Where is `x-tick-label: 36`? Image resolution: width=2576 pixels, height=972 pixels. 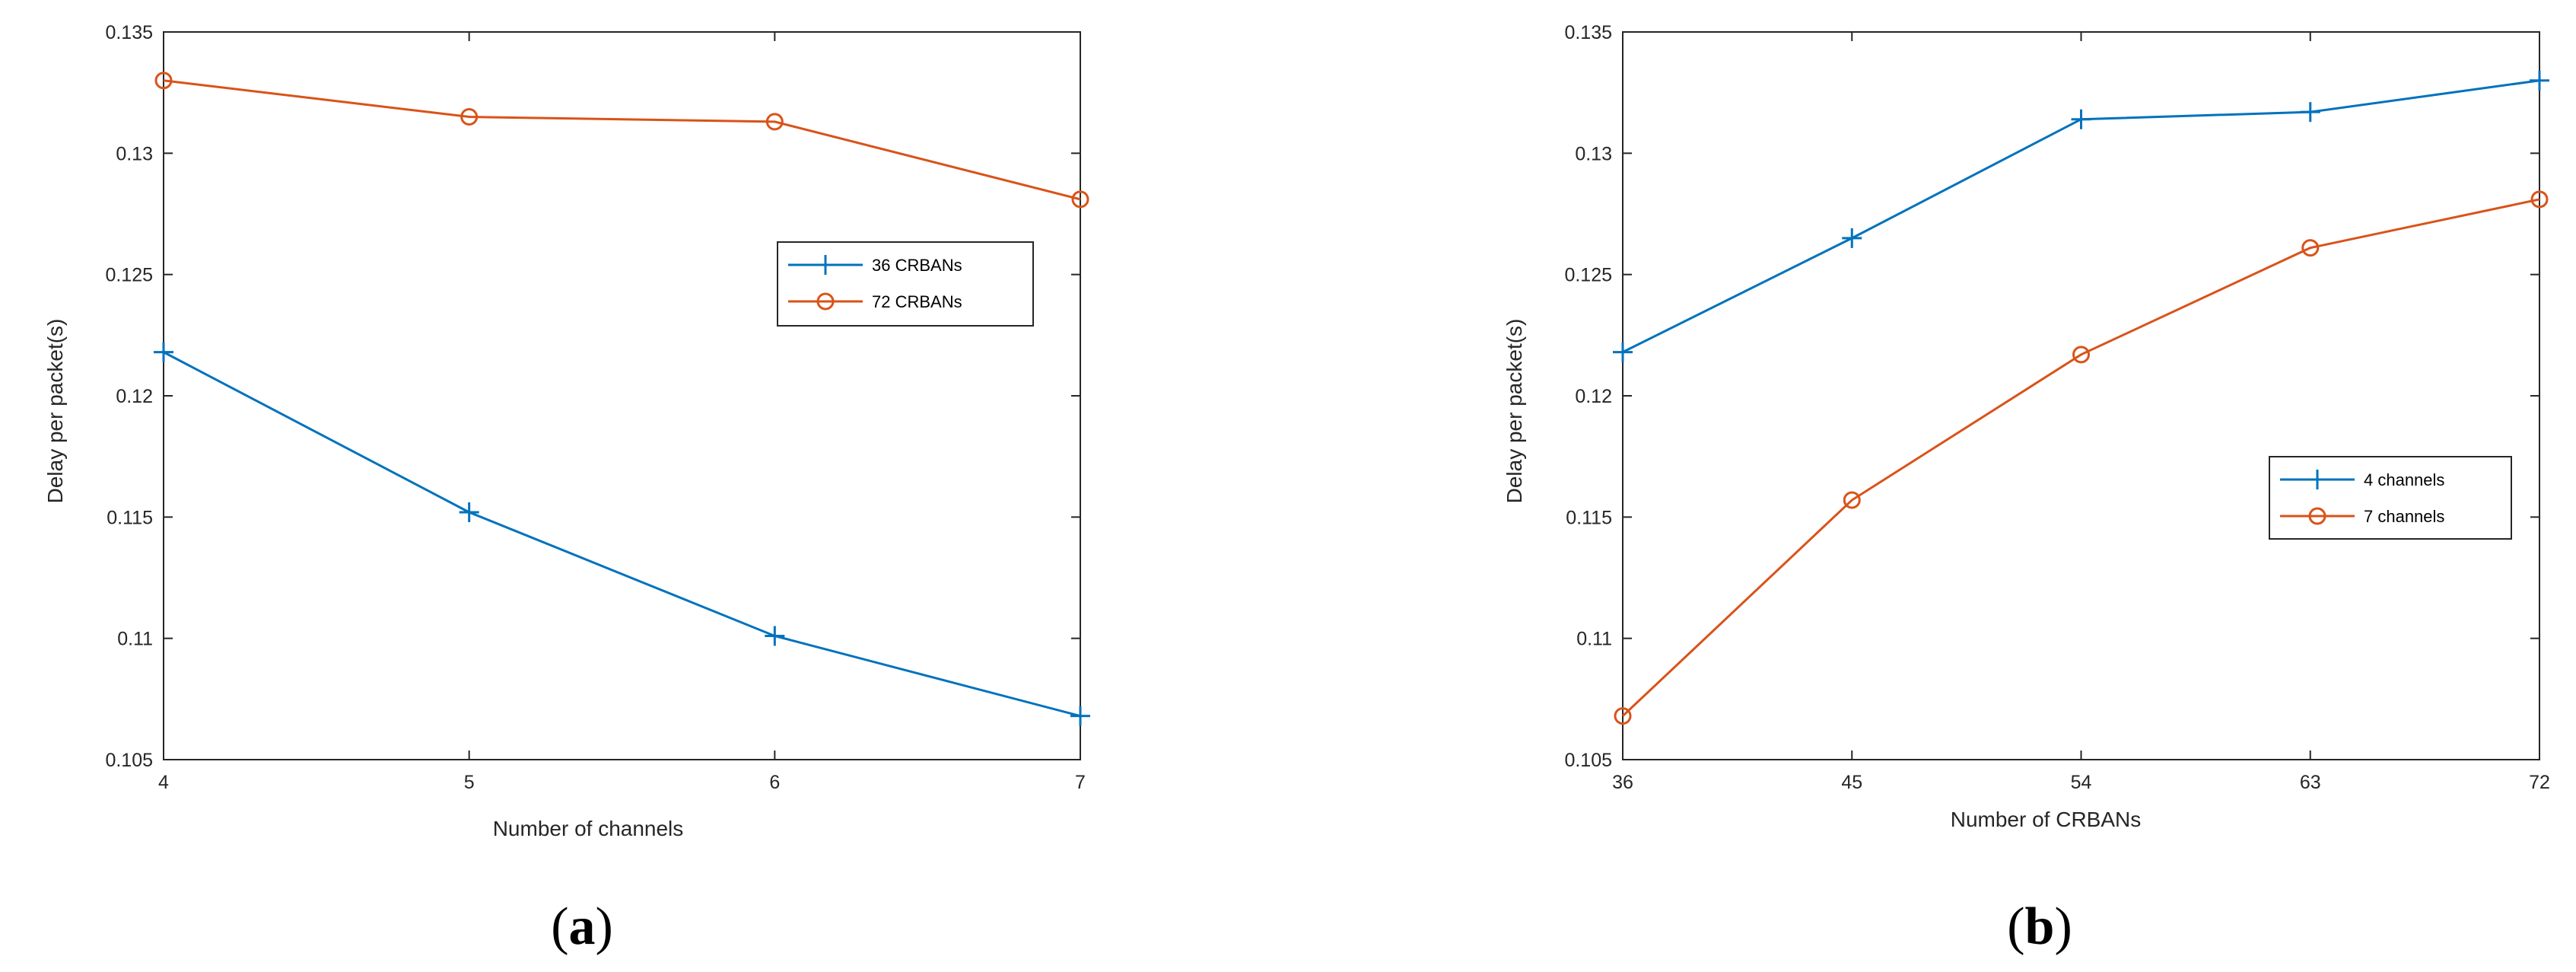 x-tick-label: 36 is located at coordinates (1622, 783).